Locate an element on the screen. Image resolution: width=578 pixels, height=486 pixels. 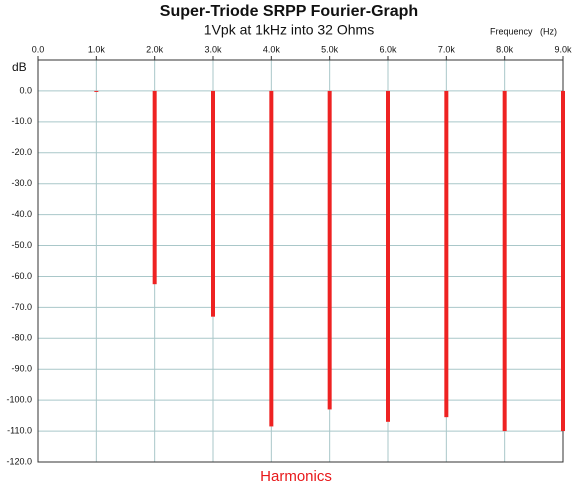
y-tick-label: -100.0 is located at coordinates (19, 400).